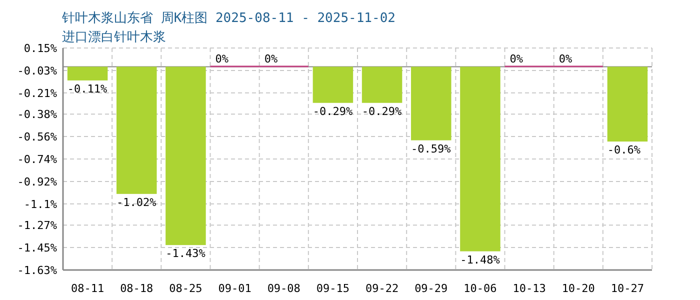 This screenshot has width=700, height=300. Describe the element at coordinates (41, 48) in the screenshot. I see `y-tick-label: 0.15%` at that location.